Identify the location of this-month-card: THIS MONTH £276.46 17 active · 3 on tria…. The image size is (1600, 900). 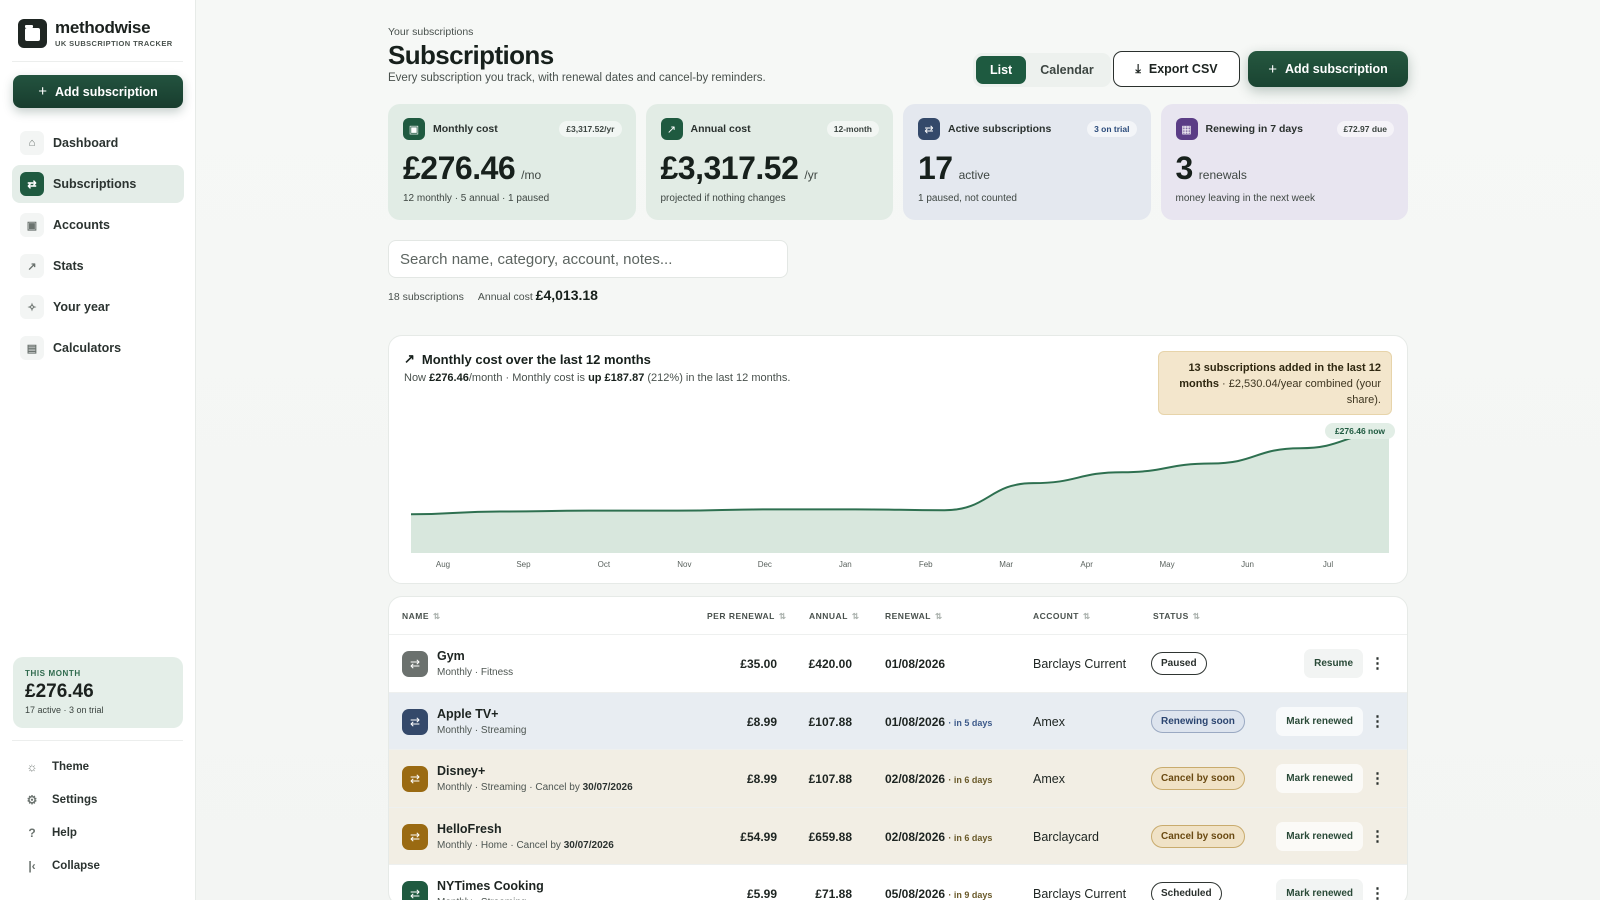
(98, 692).